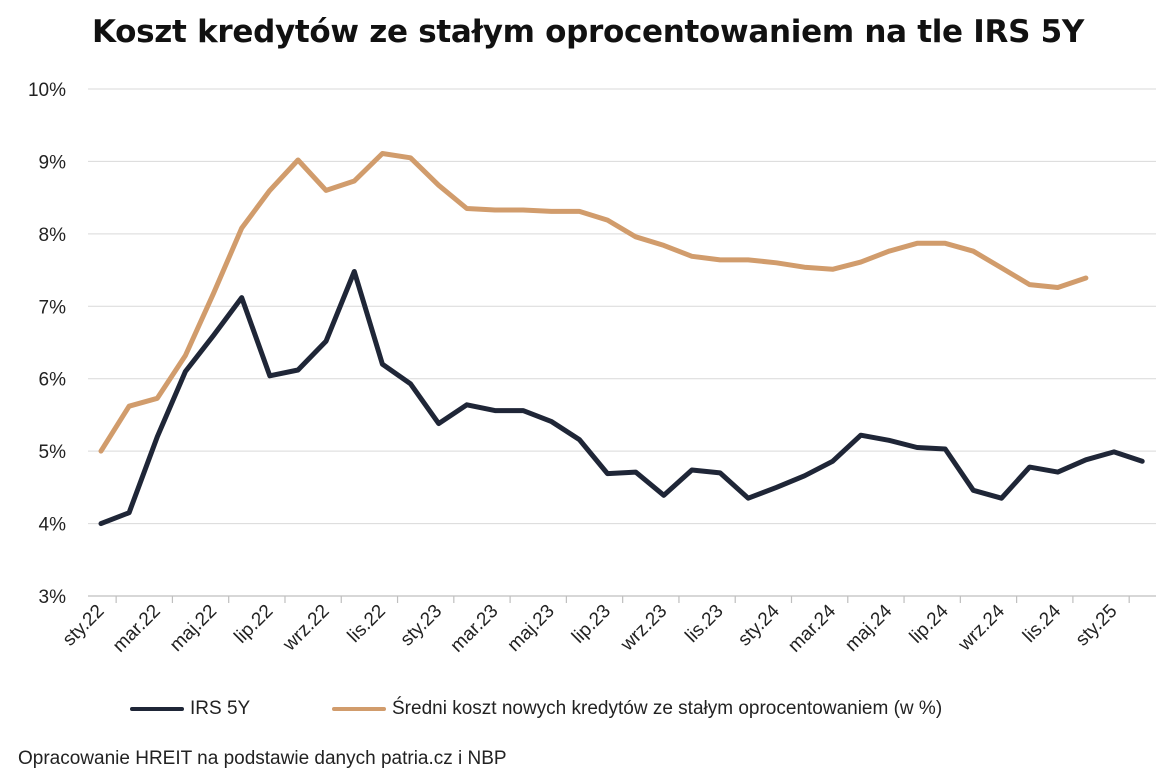  I want to click on x-tick-label: maj.24, so click(868, 627).